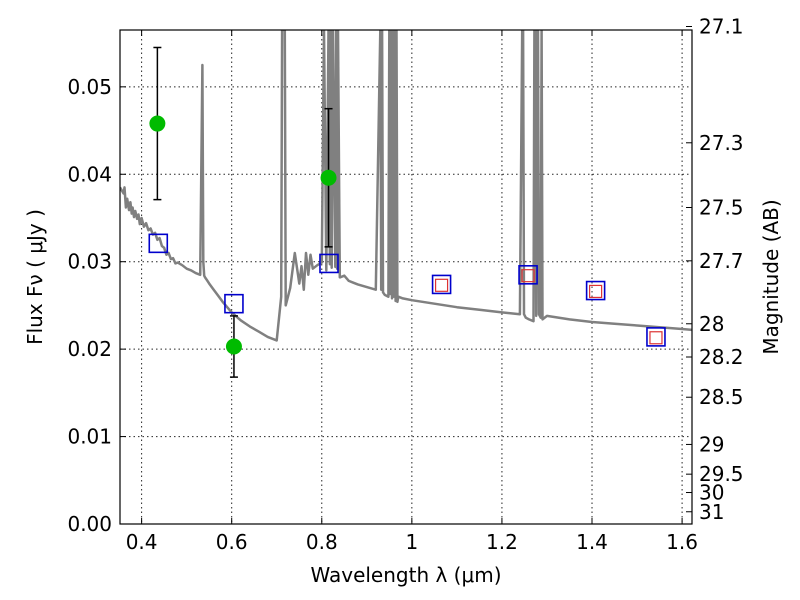  I want to click on x-tick-label: 1.4, so click(592, 542).